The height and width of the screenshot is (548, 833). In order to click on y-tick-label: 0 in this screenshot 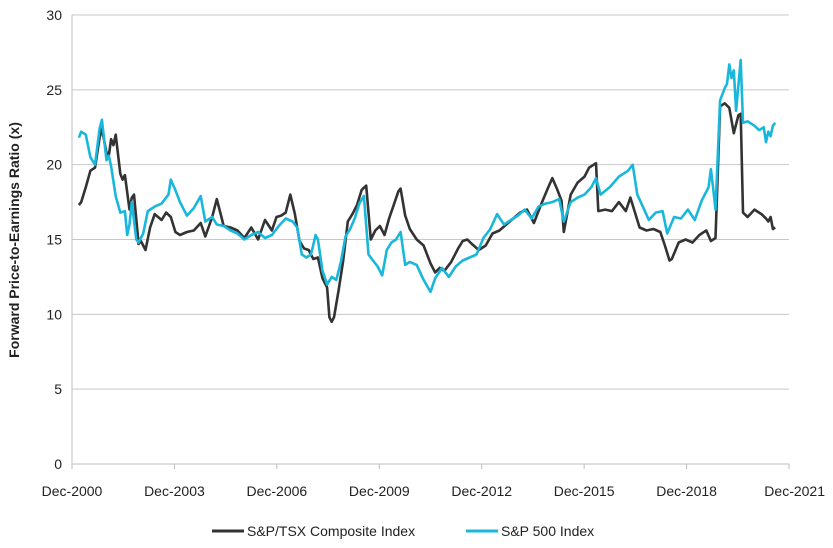, I will do `click(58, 464)`.